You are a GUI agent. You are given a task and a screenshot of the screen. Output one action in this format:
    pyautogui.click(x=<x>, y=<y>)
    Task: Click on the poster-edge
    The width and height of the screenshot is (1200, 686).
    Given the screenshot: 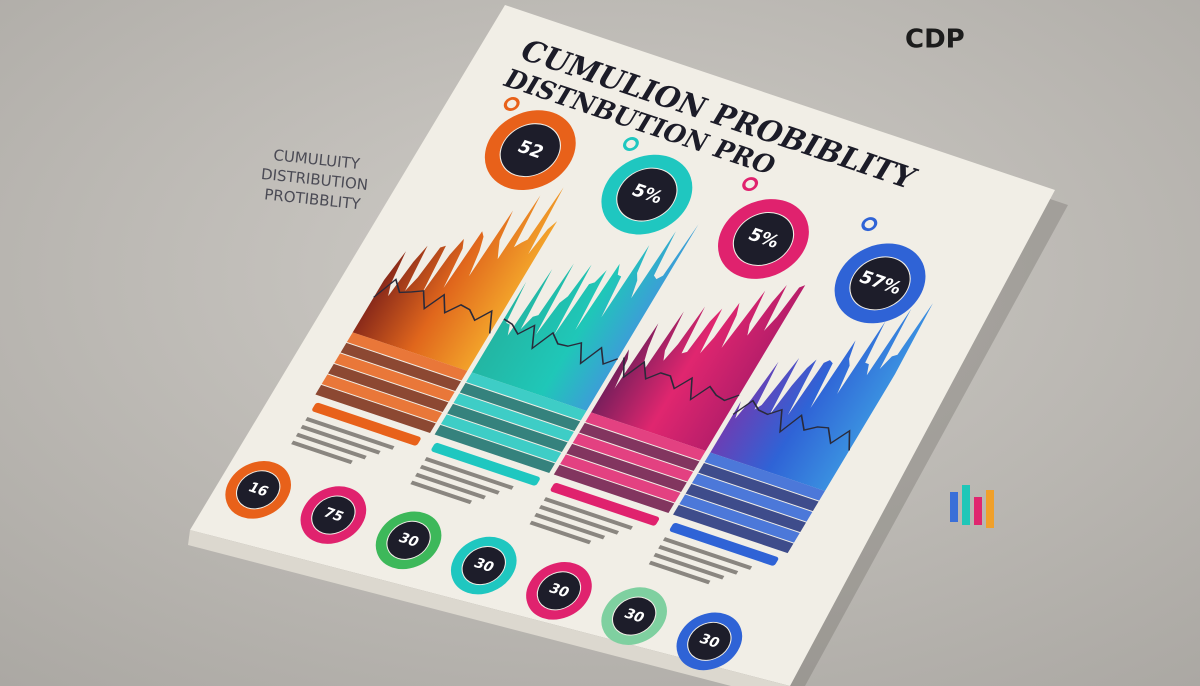 What is the action you would take?
    pyautogui.click(x=489, y=608)
    